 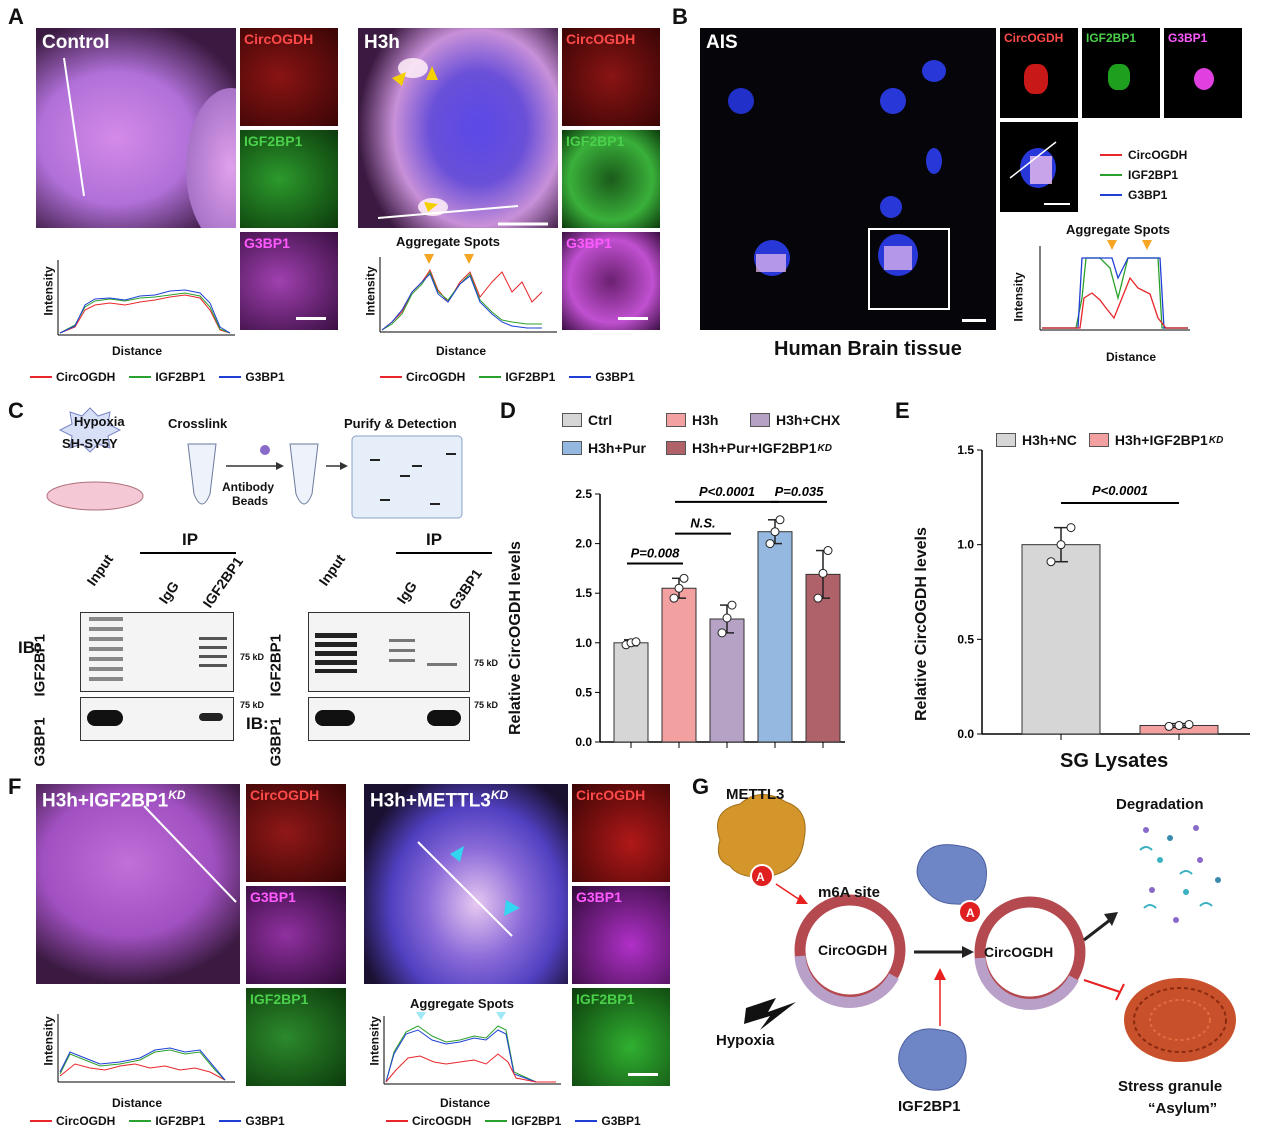 What do you see at coordinates (976, 942) in the screenshot?
I see `mechanism-diagram` at bounding box center [976, 942].